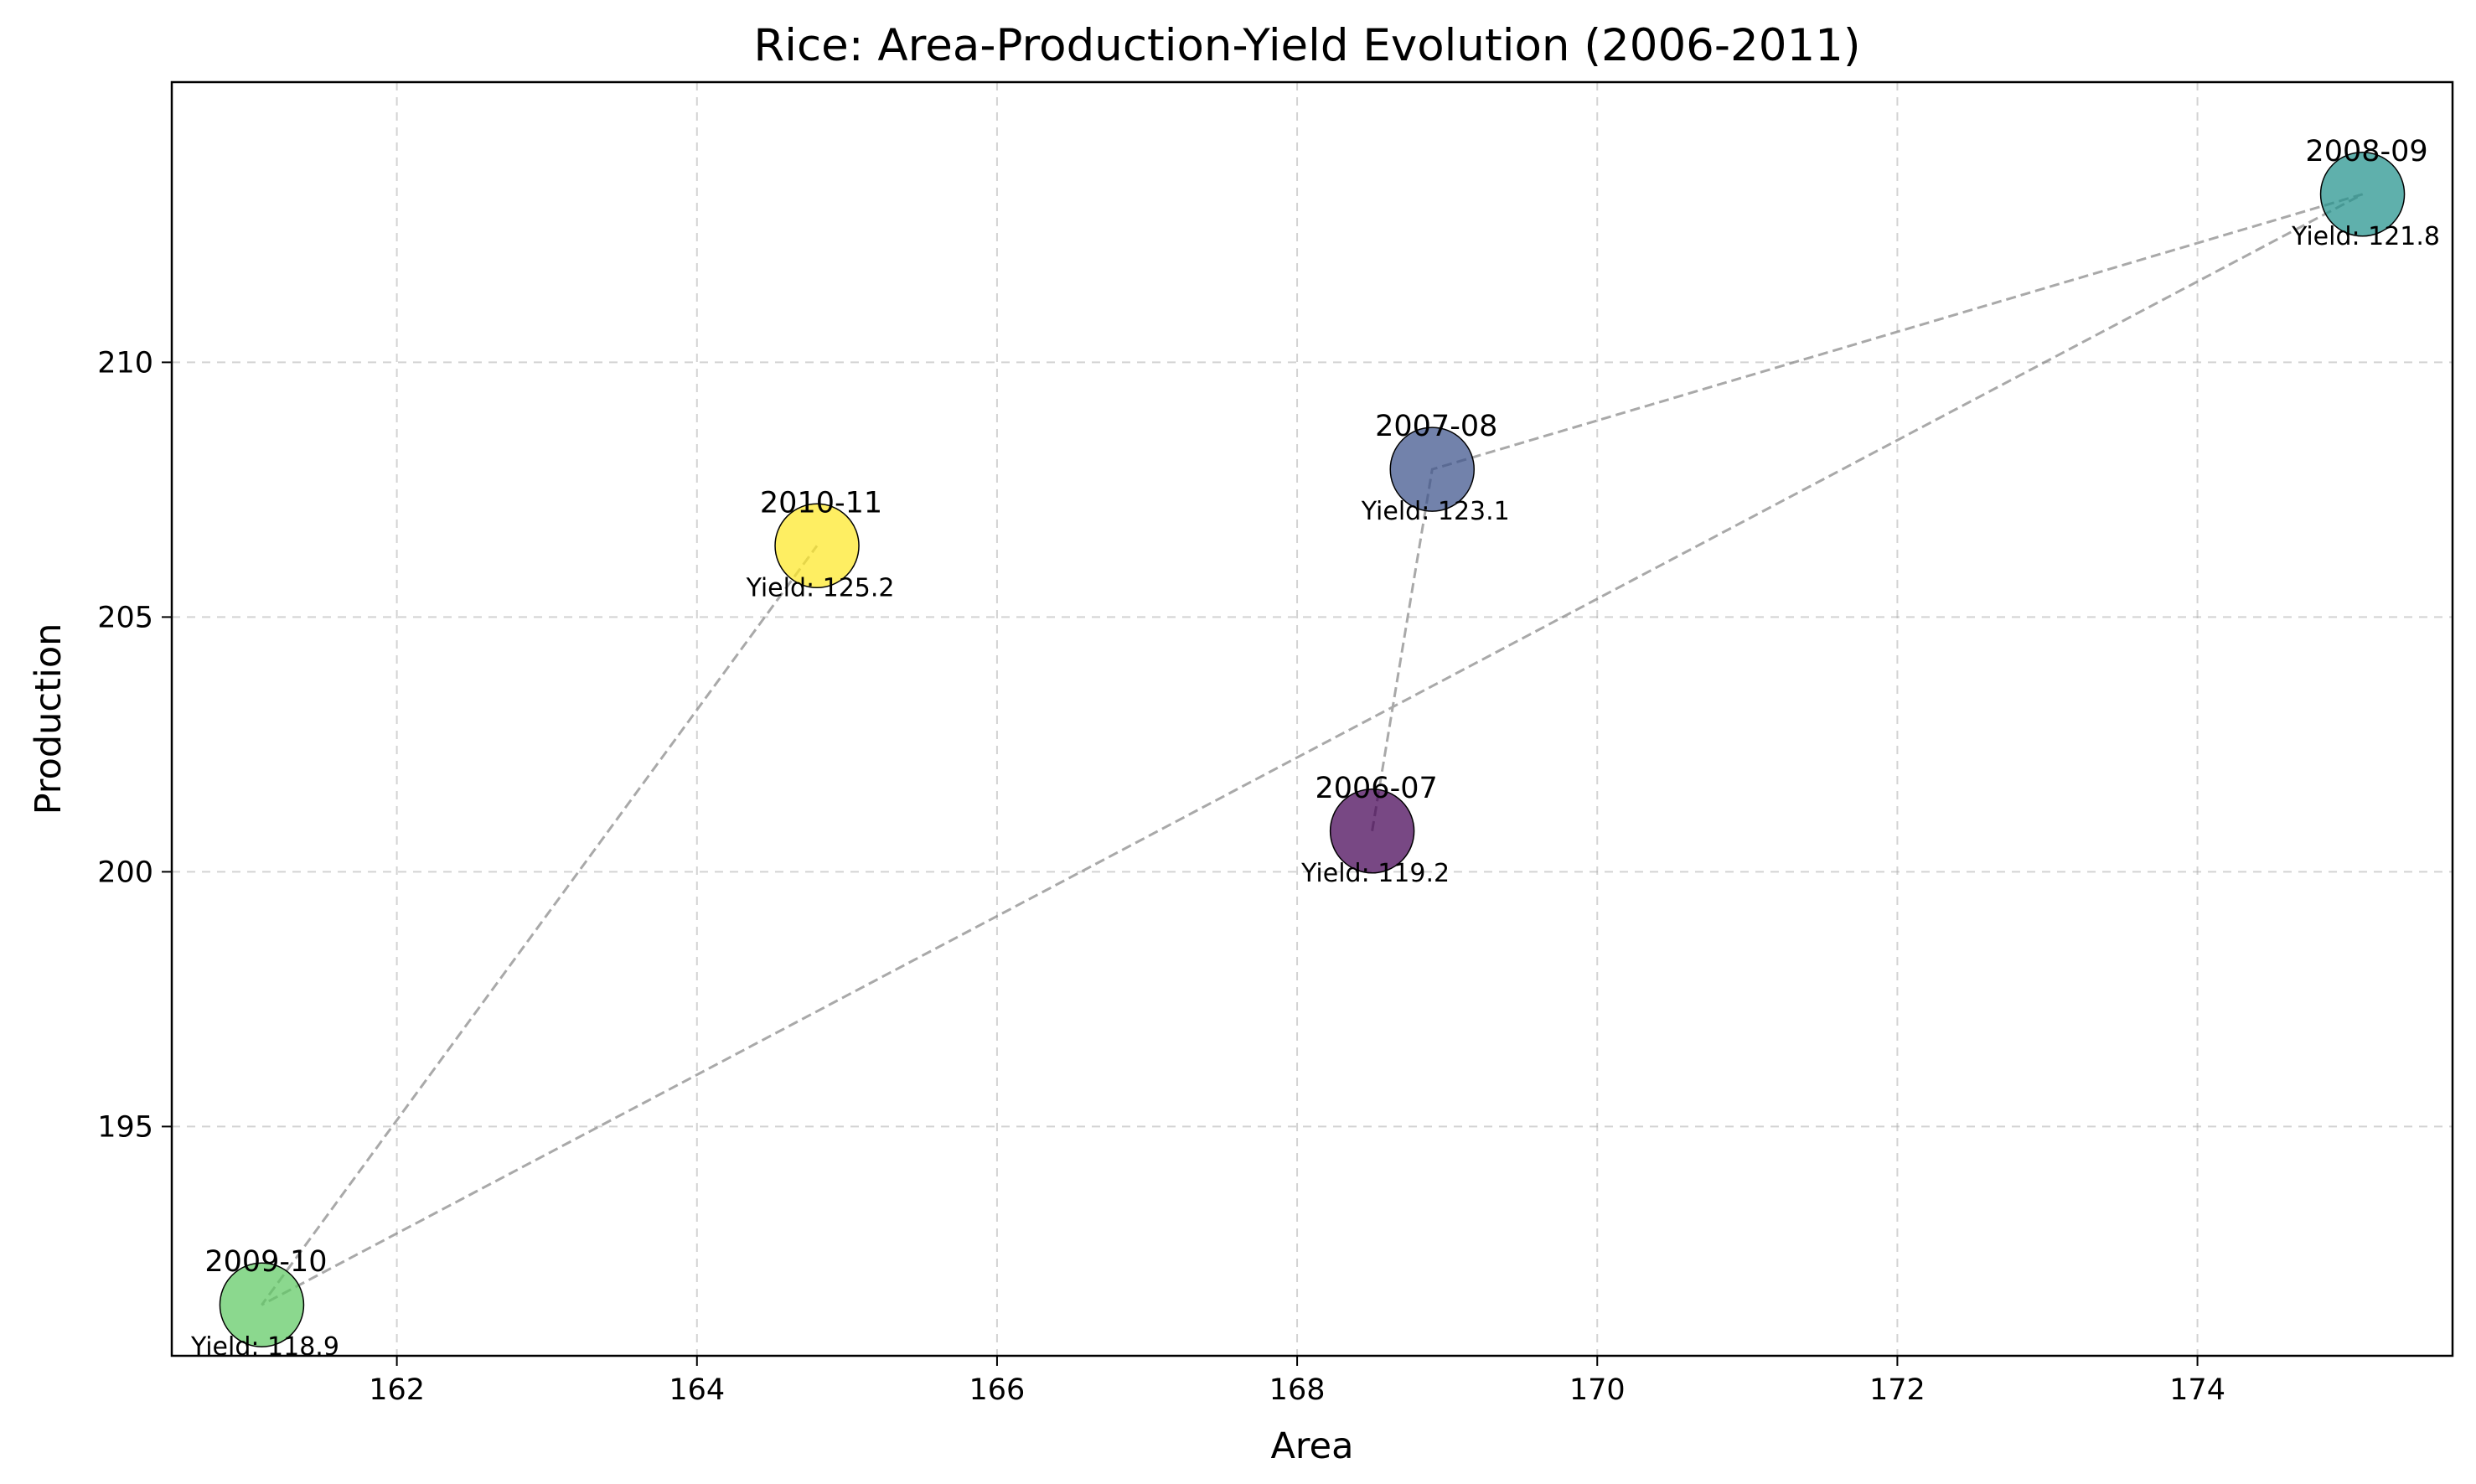  I want to click on point-period-label: 2009-10, so click(265, 1262).